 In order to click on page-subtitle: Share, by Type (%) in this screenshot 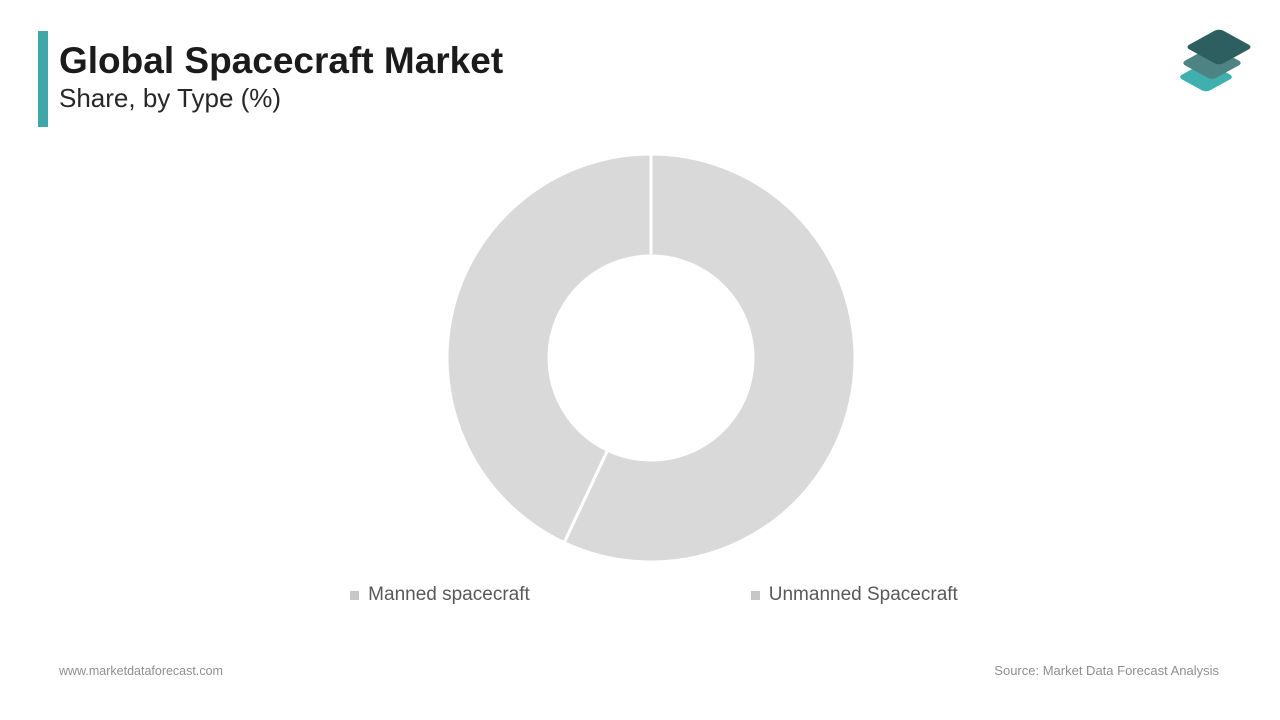, I will do `click(170, 98)`.